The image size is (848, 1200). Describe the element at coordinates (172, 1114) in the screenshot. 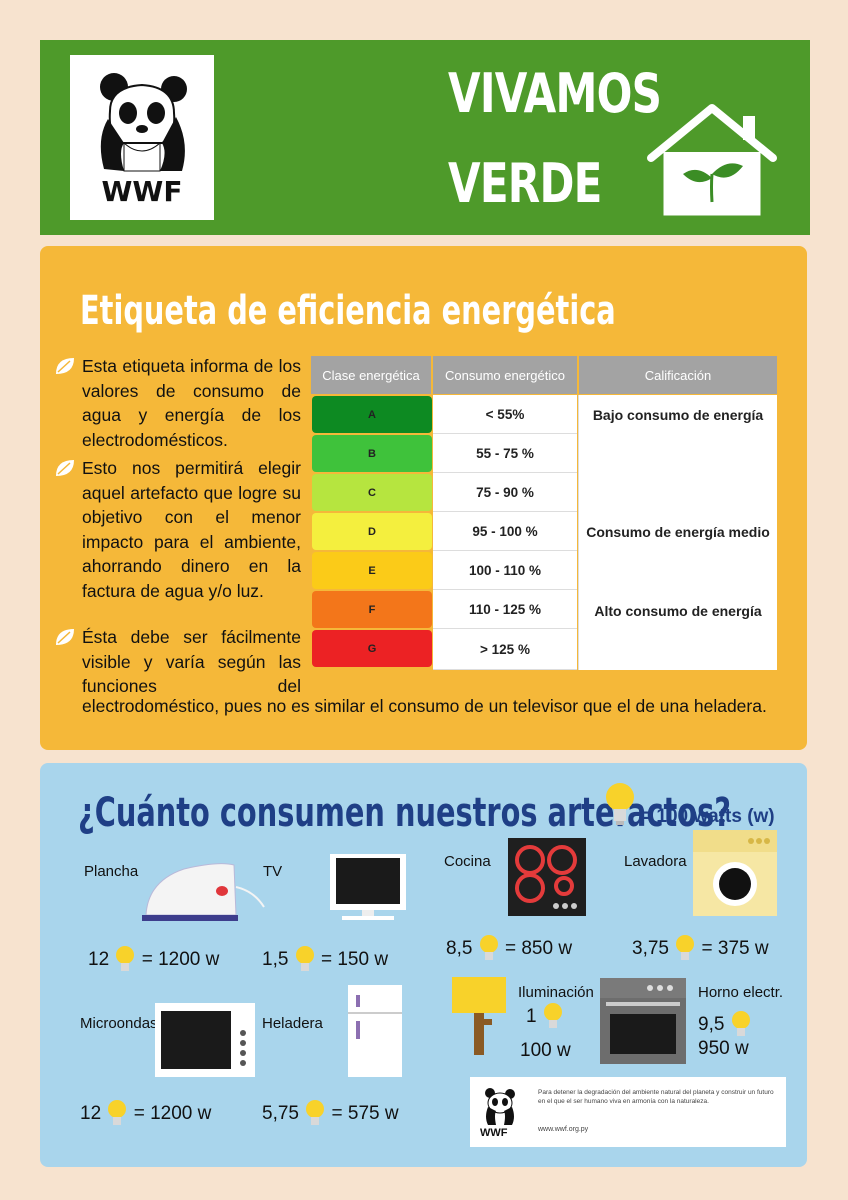

I see `watts-microondas: = 1200 w` at that location.